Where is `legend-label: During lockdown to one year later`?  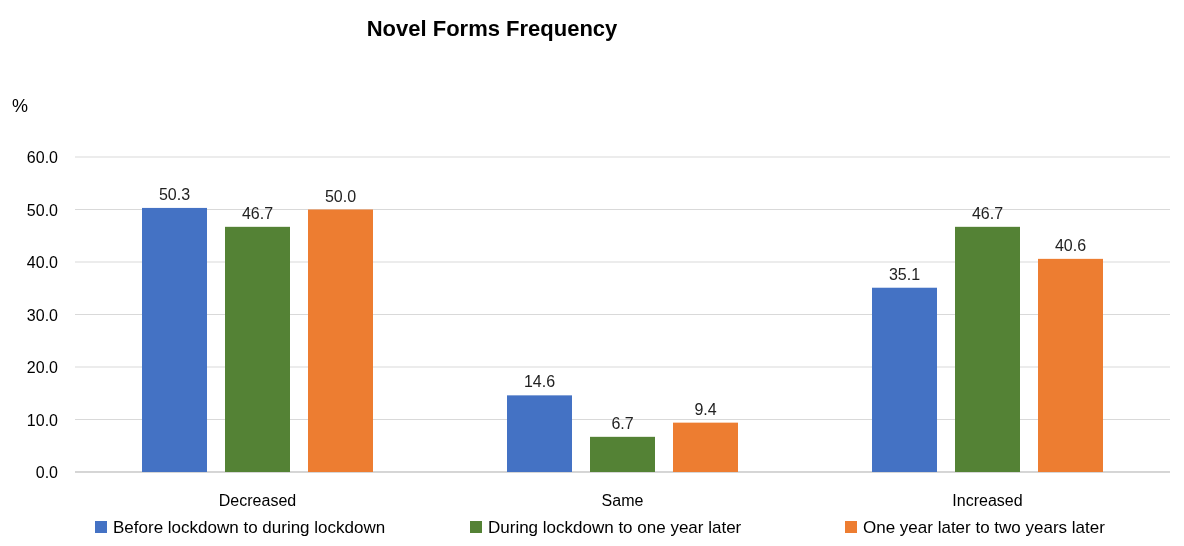 legend-label: During lockdown to one year later is located at coordinates (615, 527).